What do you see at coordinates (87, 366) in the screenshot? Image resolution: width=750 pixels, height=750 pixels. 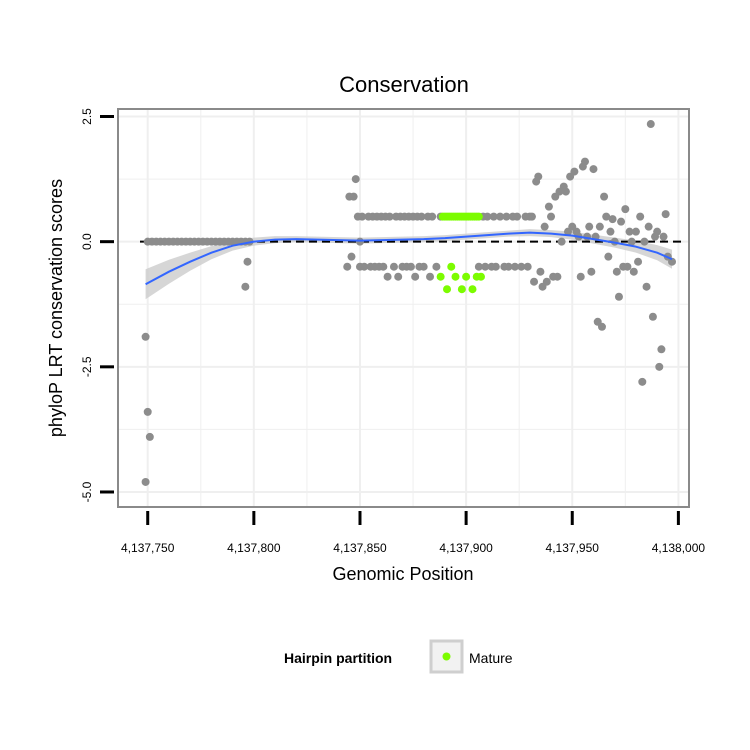 I see `y-tick-label: -2.5` at bounding box center [87, 366].